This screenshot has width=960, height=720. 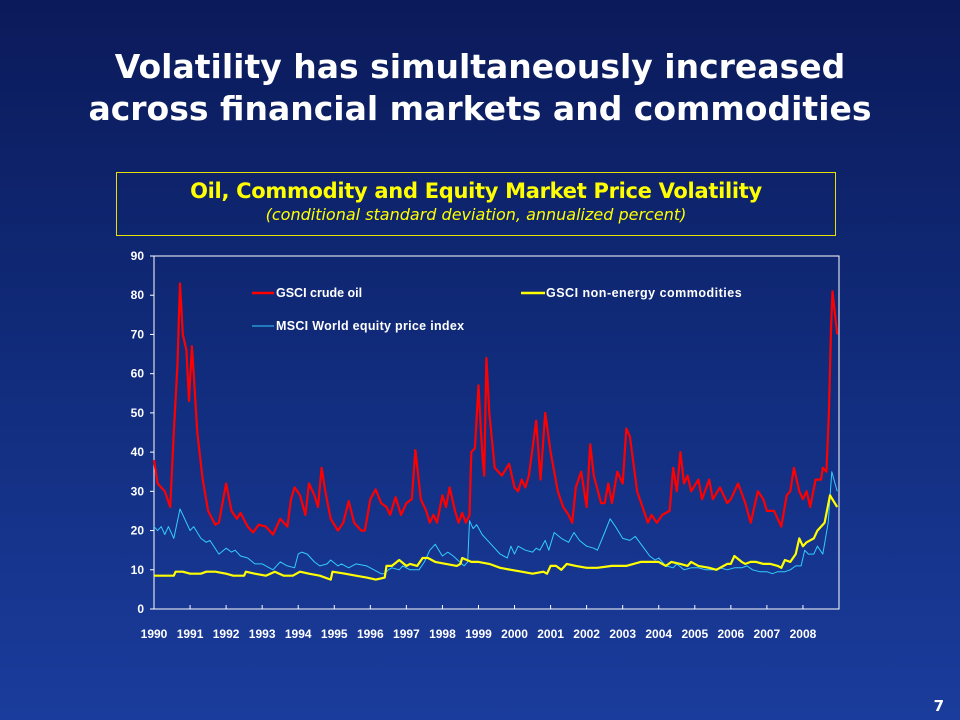 I want to click on legend-label-nonenergy: GSCI non-energy commodities, so click(x=644, y=293).